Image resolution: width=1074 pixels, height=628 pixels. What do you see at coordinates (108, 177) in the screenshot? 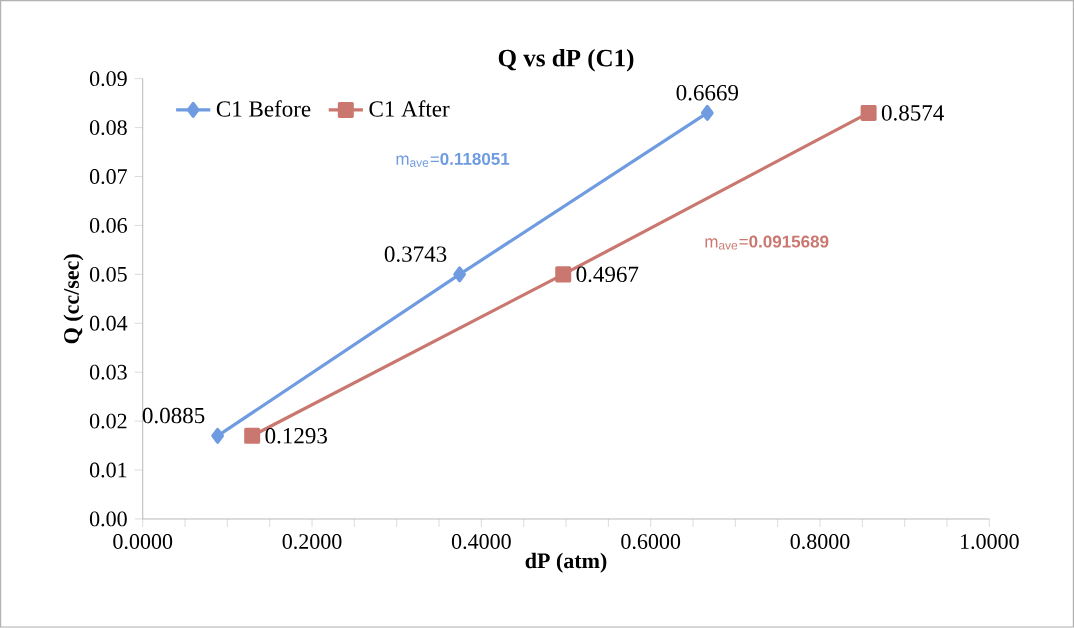
I see `y-tick-label: 0.07` at bounding box center [108, 177].